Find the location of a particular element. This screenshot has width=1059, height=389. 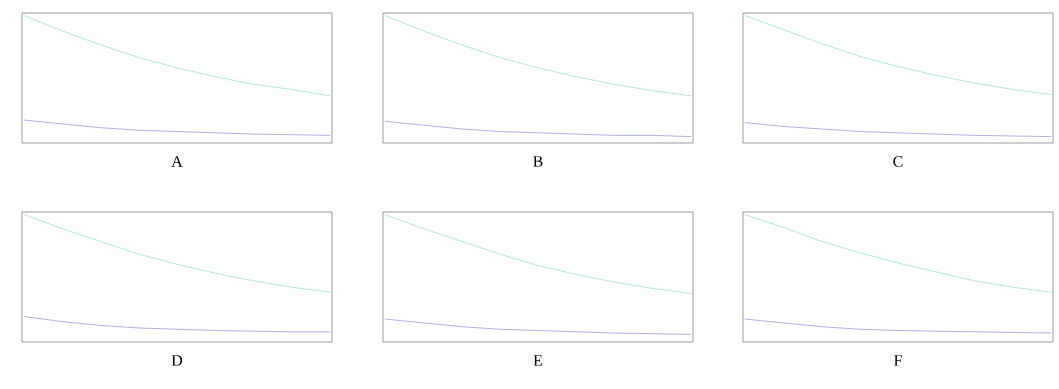

text: D is located at coordinates (177, 360).